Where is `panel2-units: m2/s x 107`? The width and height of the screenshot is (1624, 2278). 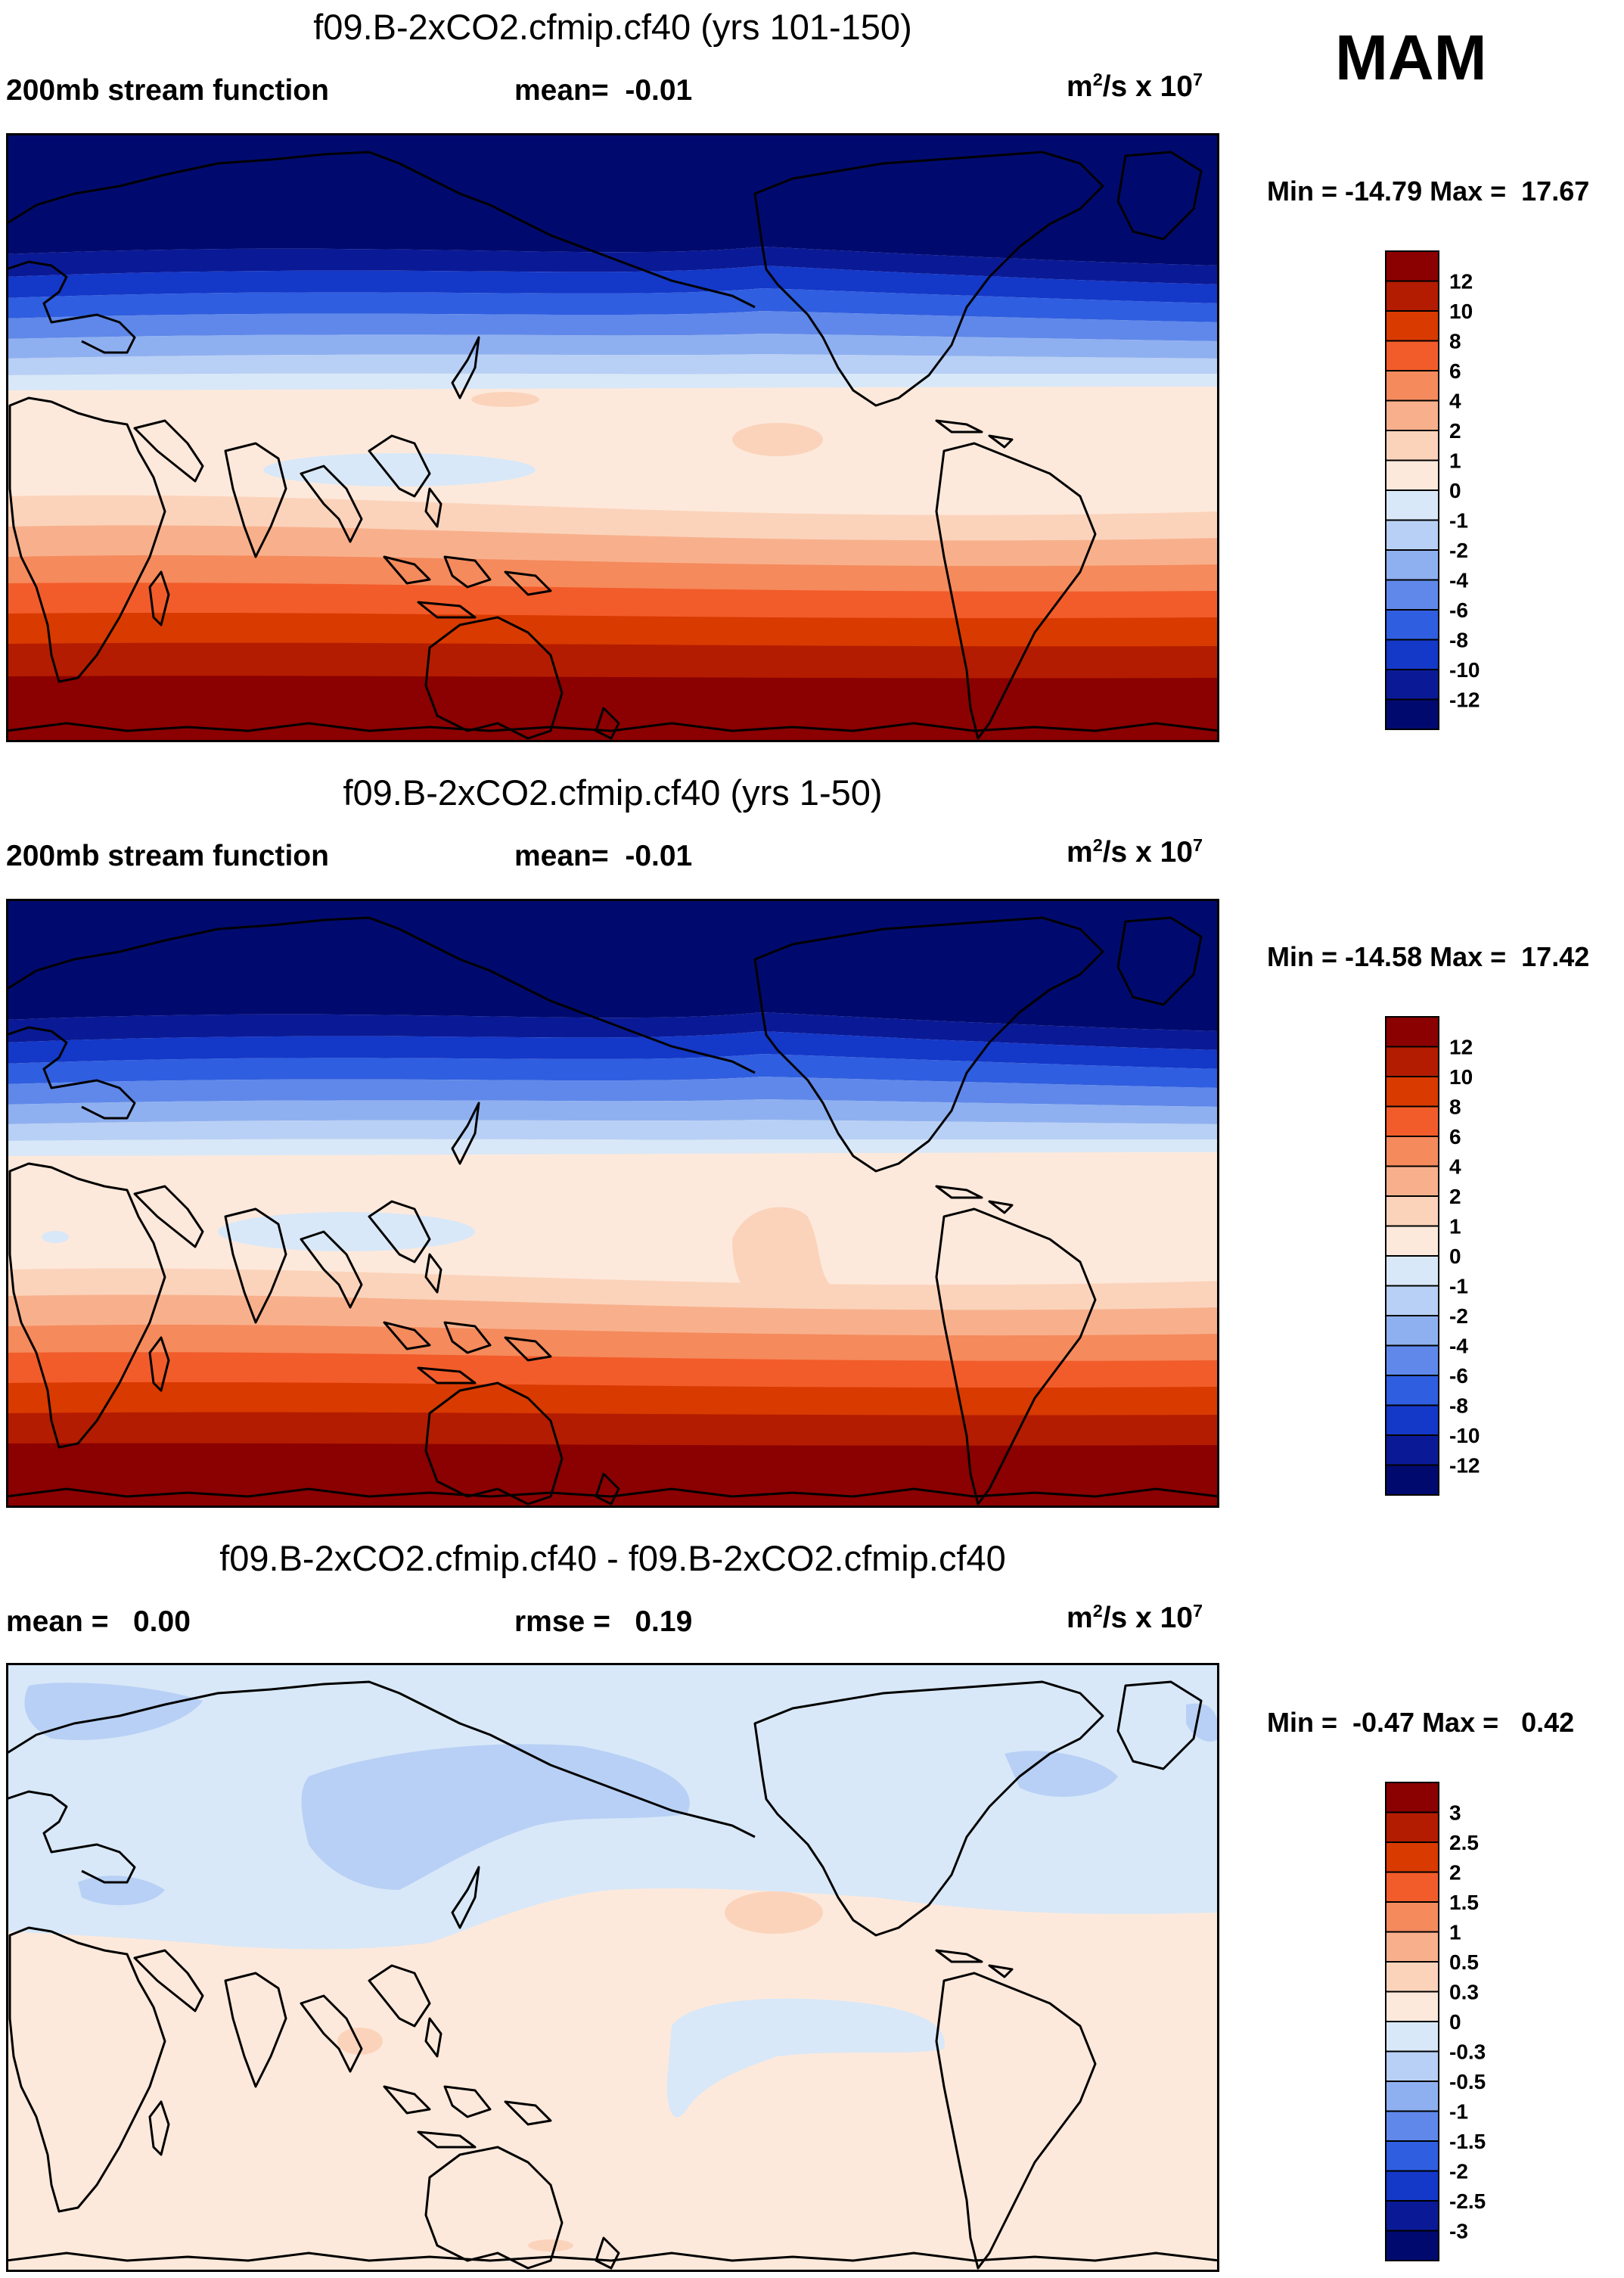
panel2-units: m2/s x 107 is located at coordinates (1135, 852).